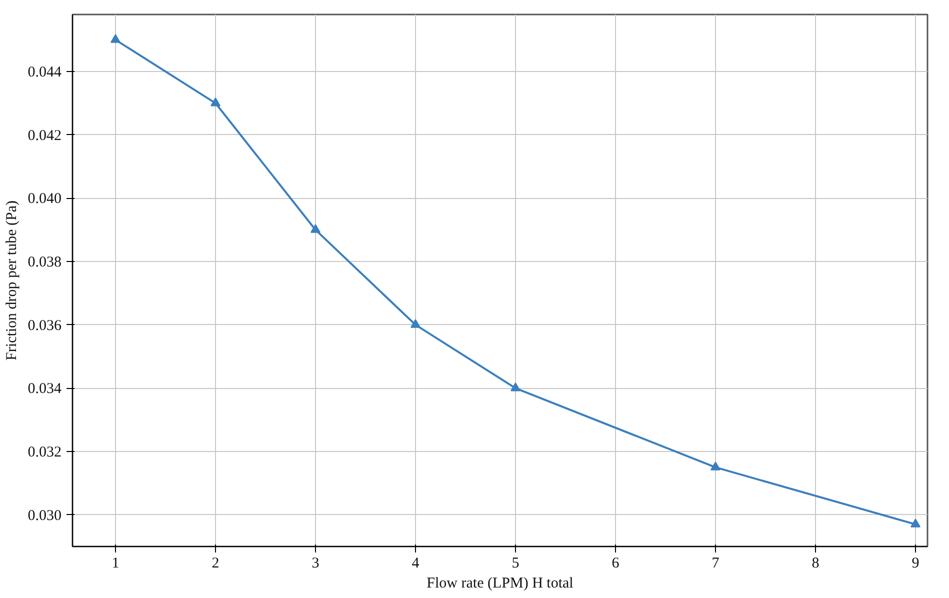 This screenshot has width=949, height=598. Describe the element at coordinates (12, 280) in the screenshot. I see `y-axis-title: Friction drop per tube (Pa)` at that location.